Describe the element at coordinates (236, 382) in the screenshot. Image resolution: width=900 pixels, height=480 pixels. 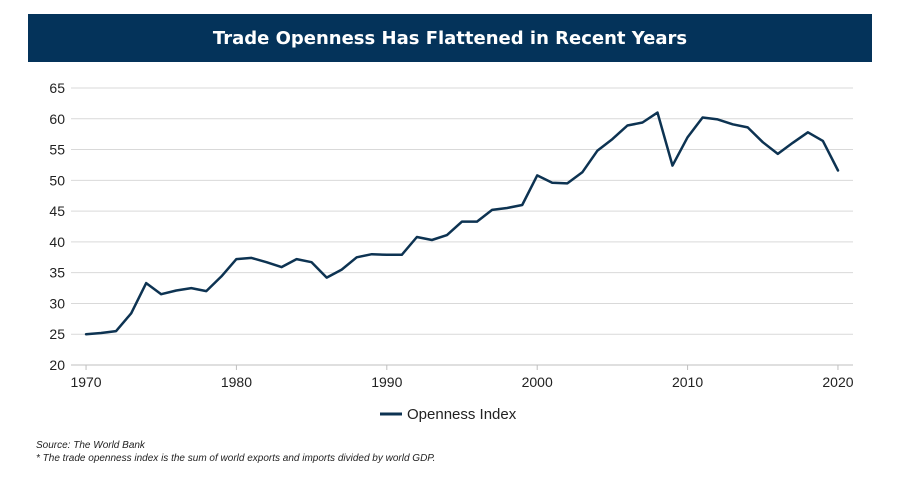
I see `x-tick-label: 1980` at that location.